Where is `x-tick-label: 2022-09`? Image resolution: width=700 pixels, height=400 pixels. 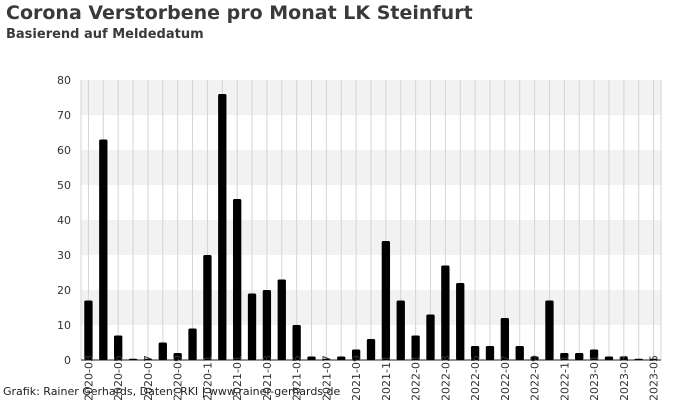
x-tick-label: 2022-09 is located at coordinates (535, 377).